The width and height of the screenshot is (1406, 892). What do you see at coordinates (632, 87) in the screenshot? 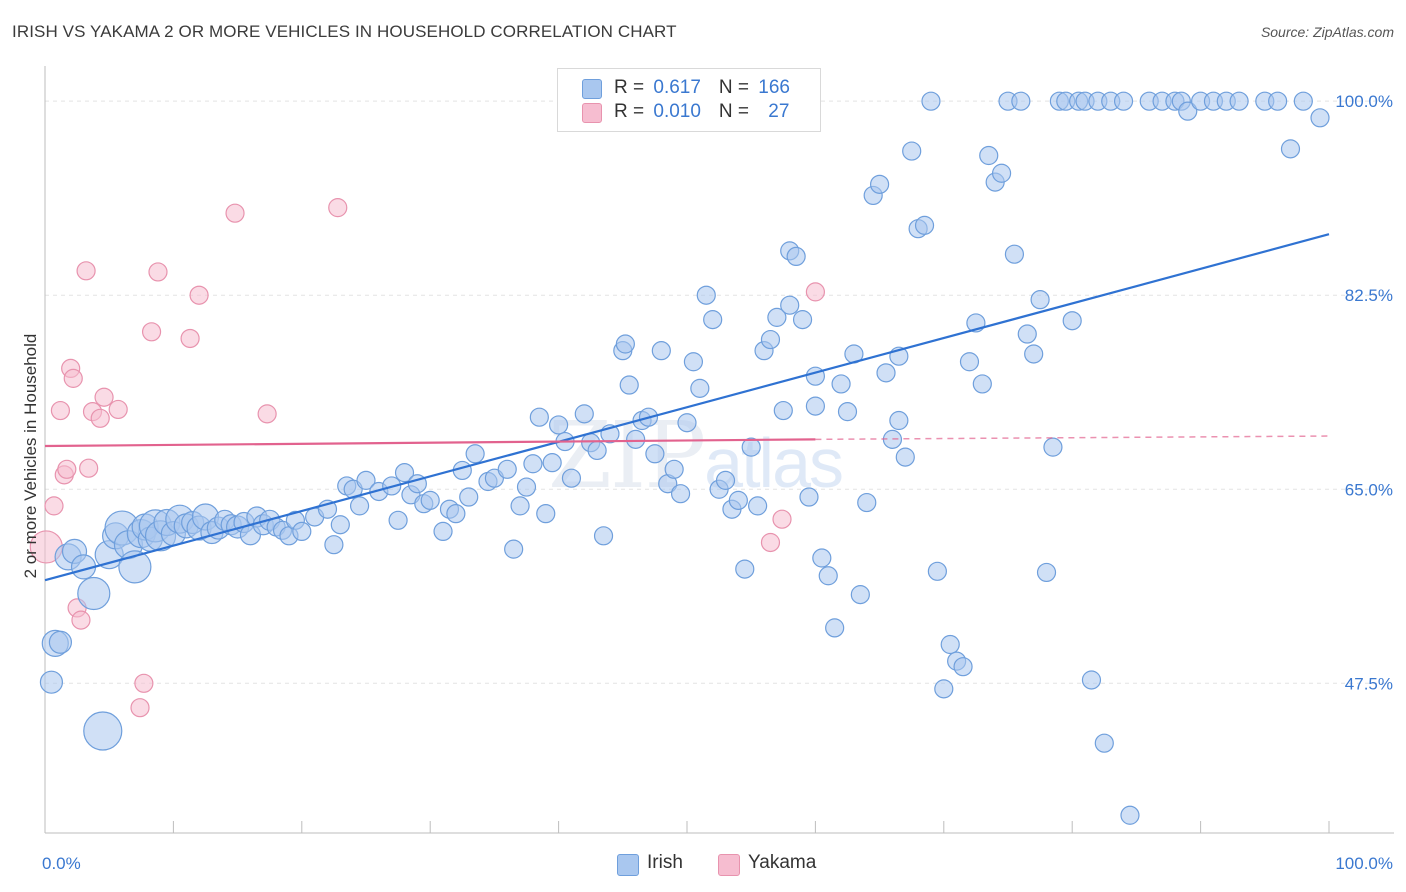
I see `irish-r-label: R =` at bounding box center [632, 87].